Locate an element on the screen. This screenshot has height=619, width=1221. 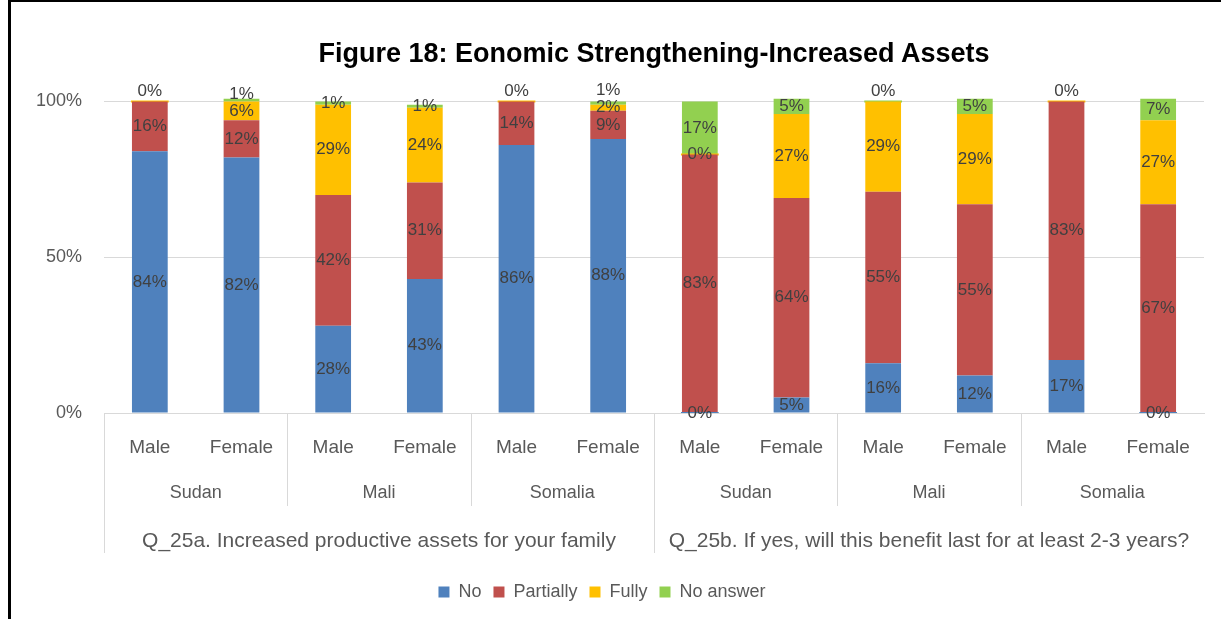
legend-label: Partially is located at coordinates (545, 590).